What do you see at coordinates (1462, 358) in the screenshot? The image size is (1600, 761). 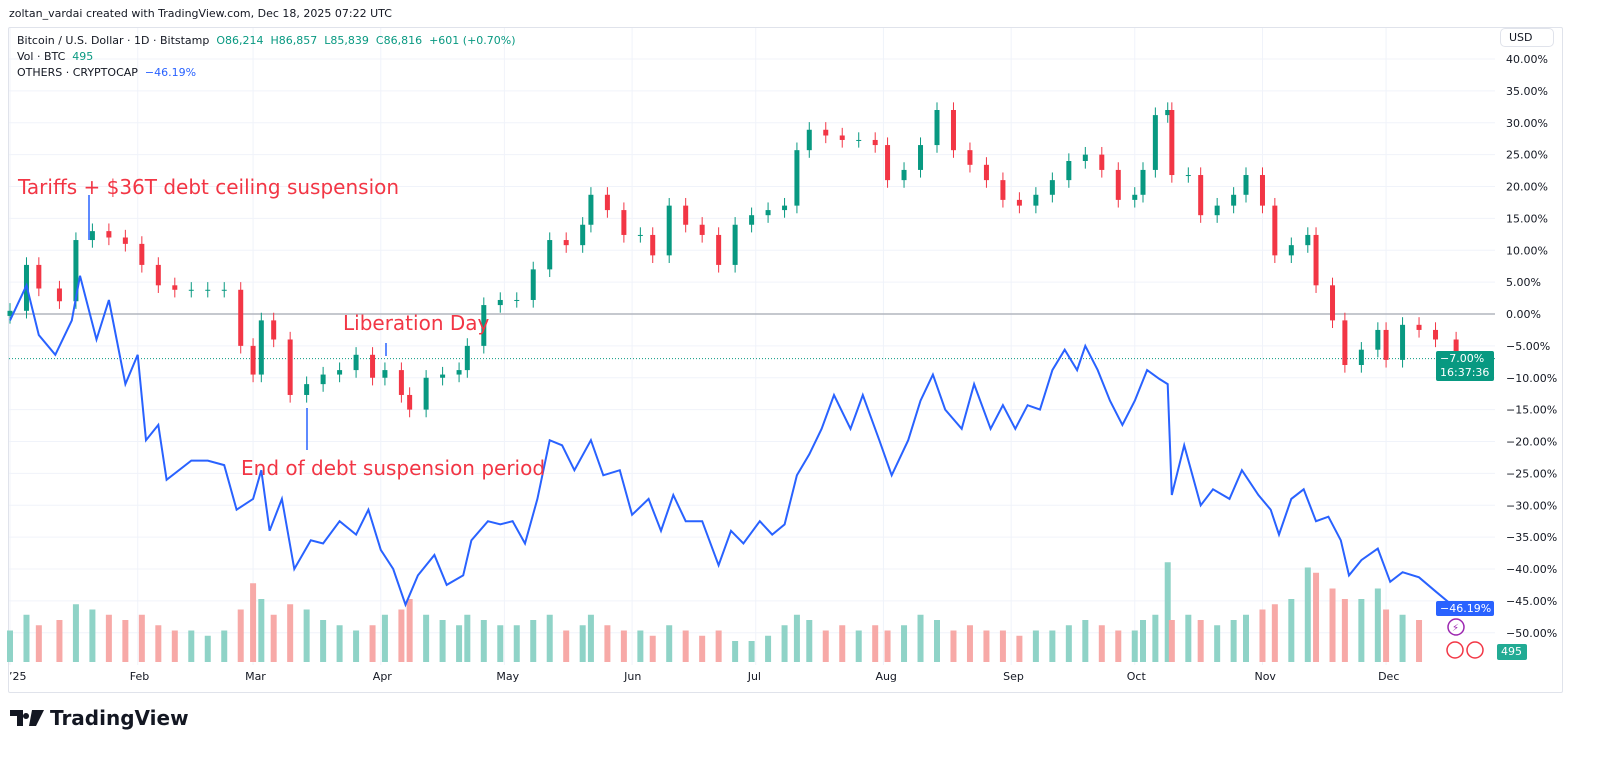 I see `btc-pct-badge: −7.00%` at bounding box center [1462, 358].